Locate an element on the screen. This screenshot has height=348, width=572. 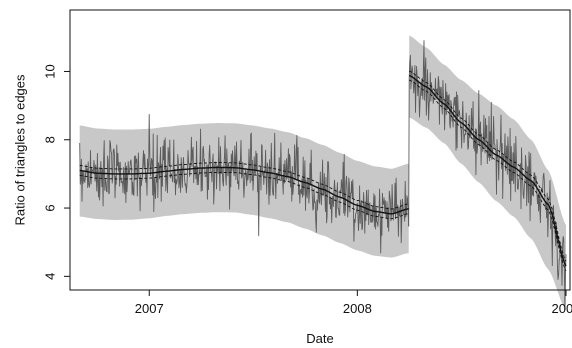
y-axis-title: Ratio of triangles to edges is located at coordinates (20, 150).